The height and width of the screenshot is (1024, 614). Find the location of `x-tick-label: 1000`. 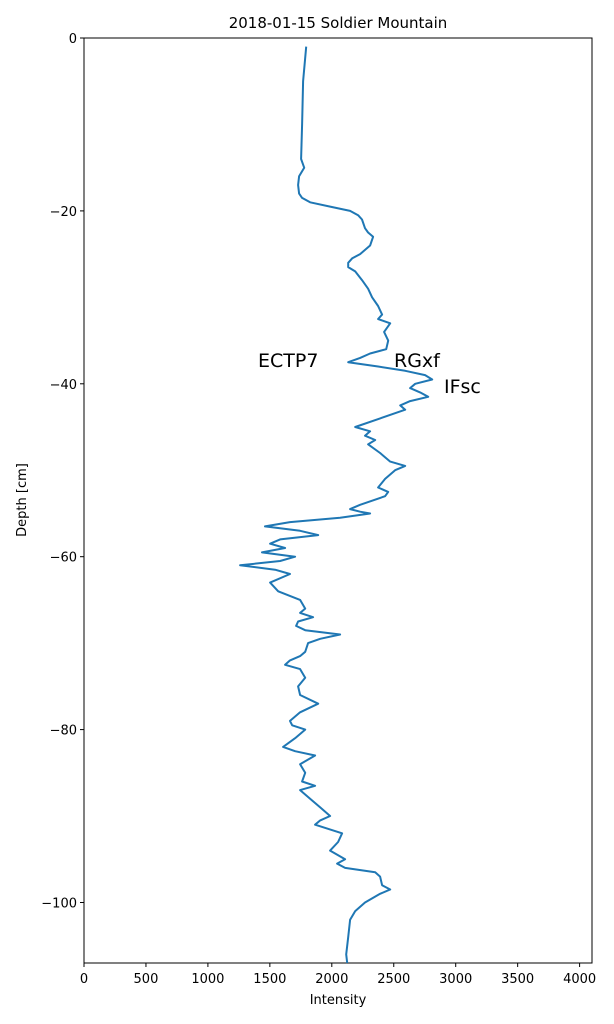

x-tick-label: 1000 is located at coordinates (207, 979).